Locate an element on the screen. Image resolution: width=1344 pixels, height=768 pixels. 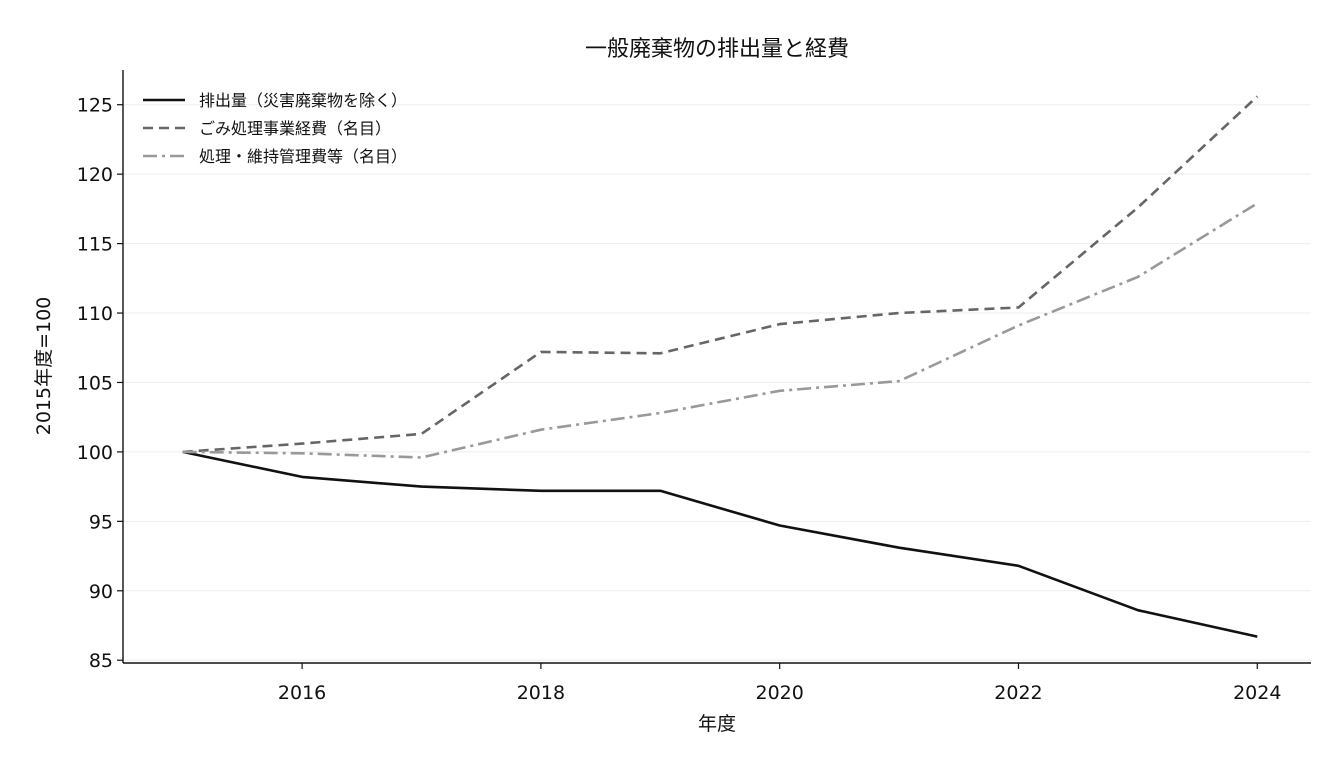
legend-label: ごみ処理事業経費（名目） is located at coordinates (295, 128).